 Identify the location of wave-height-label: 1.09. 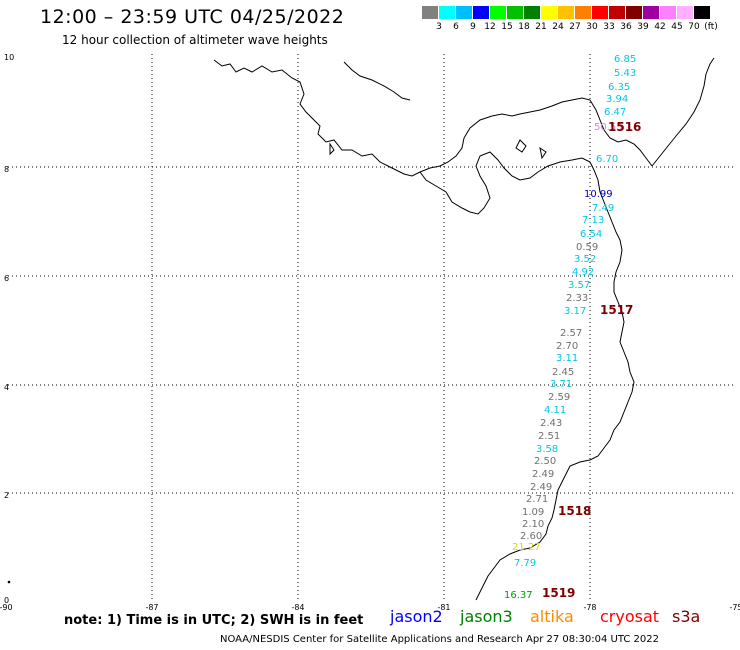
(533, 512).